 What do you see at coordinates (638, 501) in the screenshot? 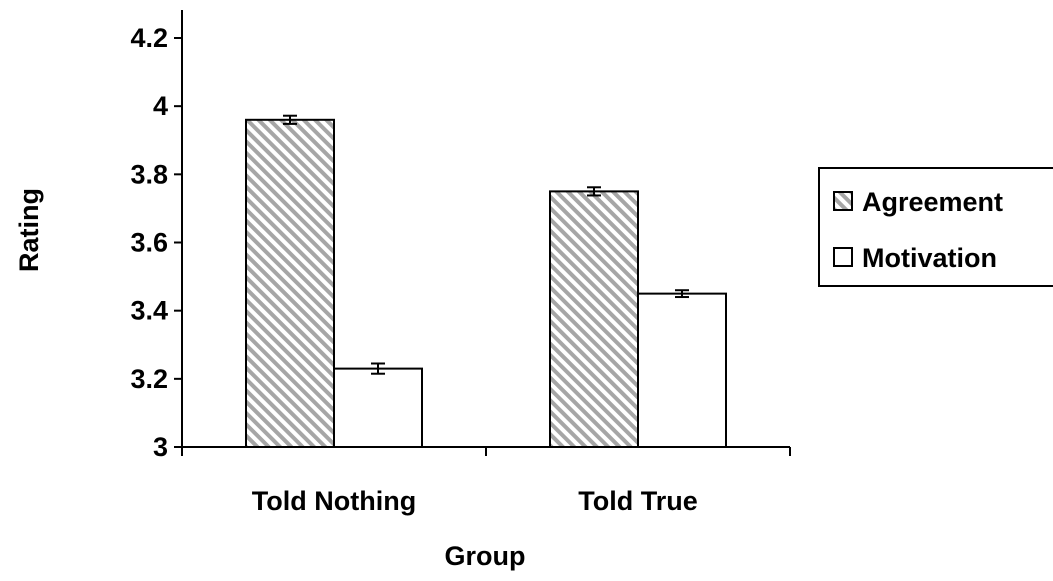
I see `category-label: Told True` at bounding box center [638, 501].